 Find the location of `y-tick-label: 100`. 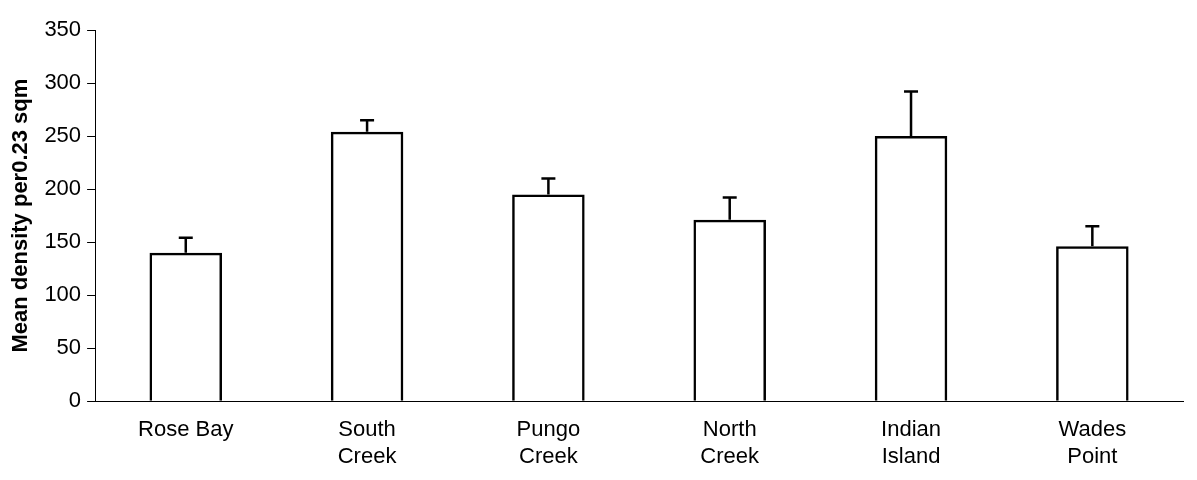

y-tick-label: 100 is located at coordinates (63, 294).